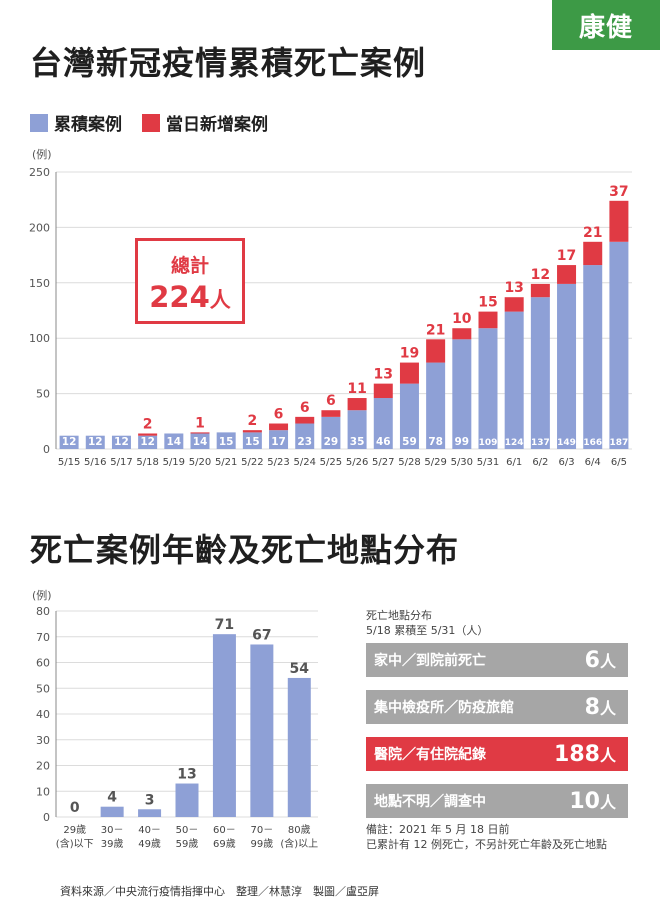 The height and width of the screenshot is (915, 660). I want to click on data-label-cumulative: 78, so click(435, 442).